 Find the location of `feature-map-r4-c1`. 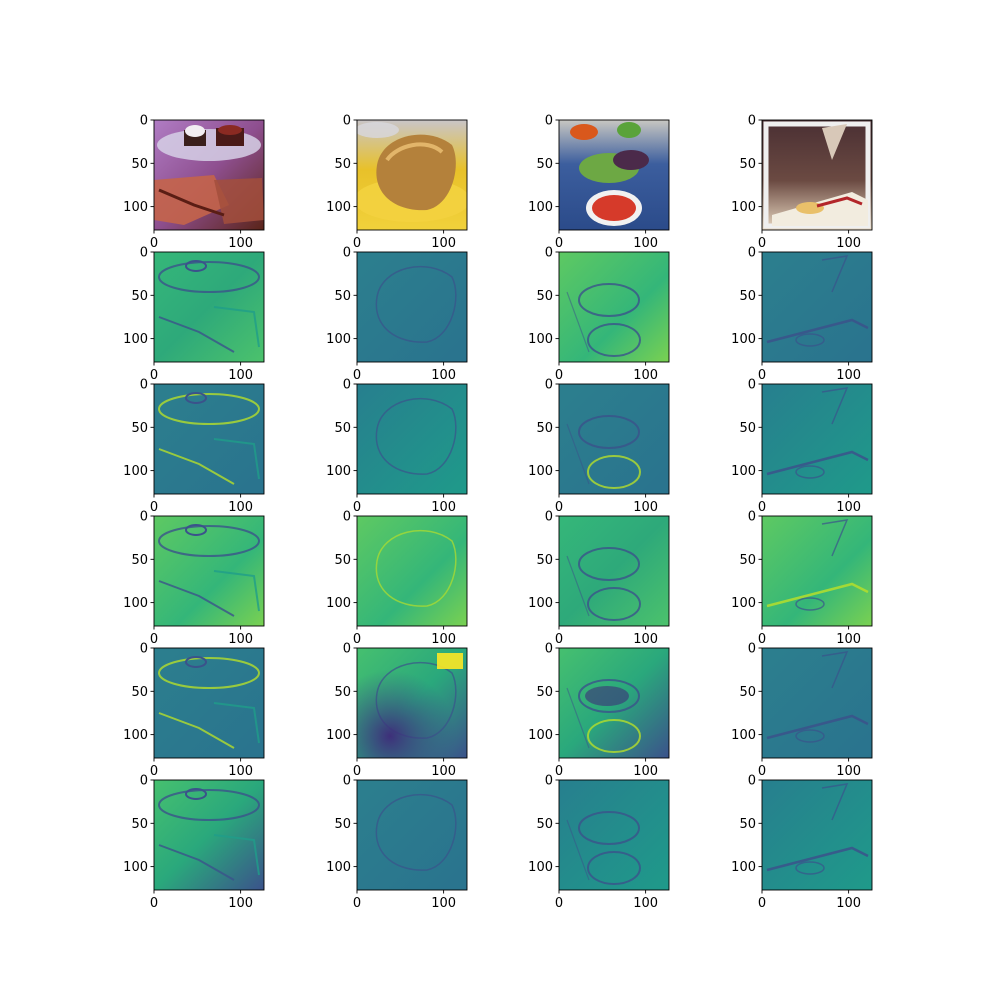

feature-map-r4-c1 is located at coordinates (209, 703).